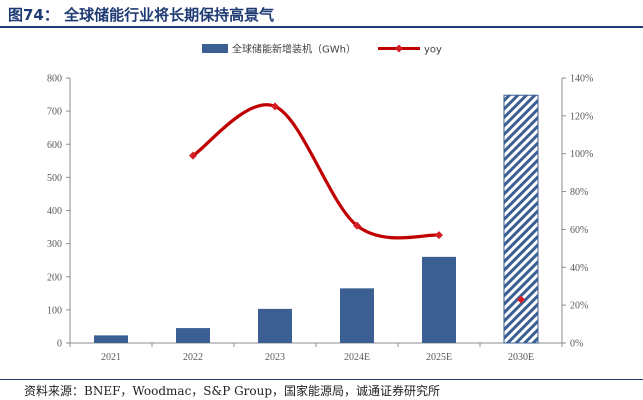 Image resolution: width=643 pixels, height=400 pixels. What do you see at coordinates (59, 344) in the screenshot?
I see `left-tick-label: 0` at bounding box center [59, 344].